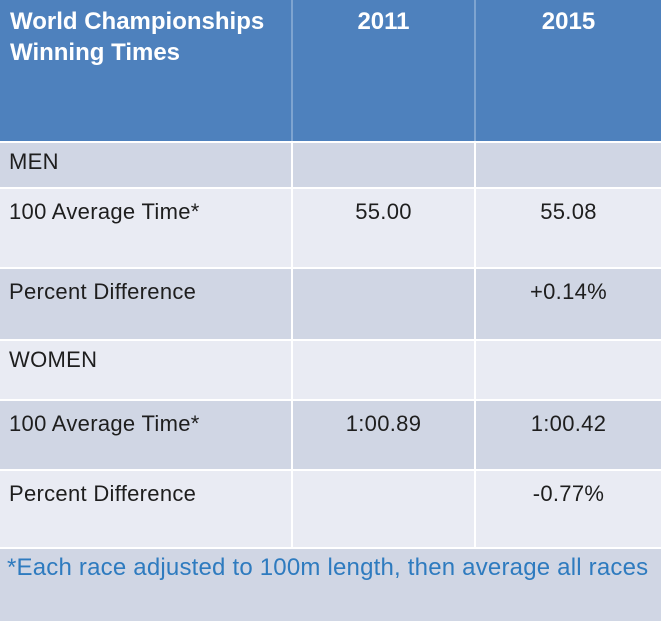 This screenshot has height=634, width=663. I want to click on value-men-2011, so click(383, 165).